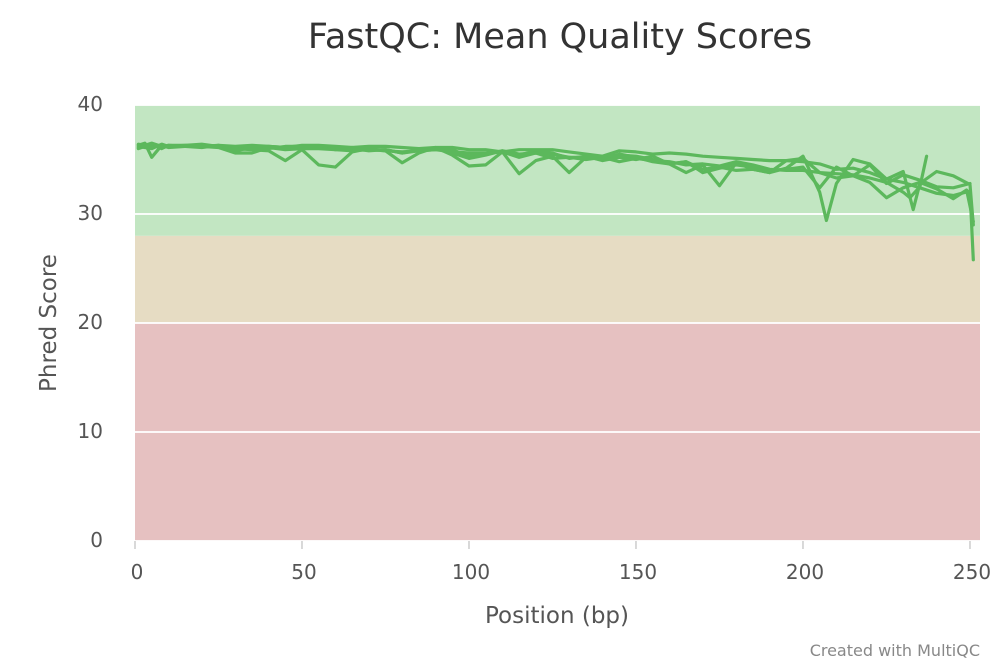  I want to click on x-tick-label-150: 150, so click(638, 572).